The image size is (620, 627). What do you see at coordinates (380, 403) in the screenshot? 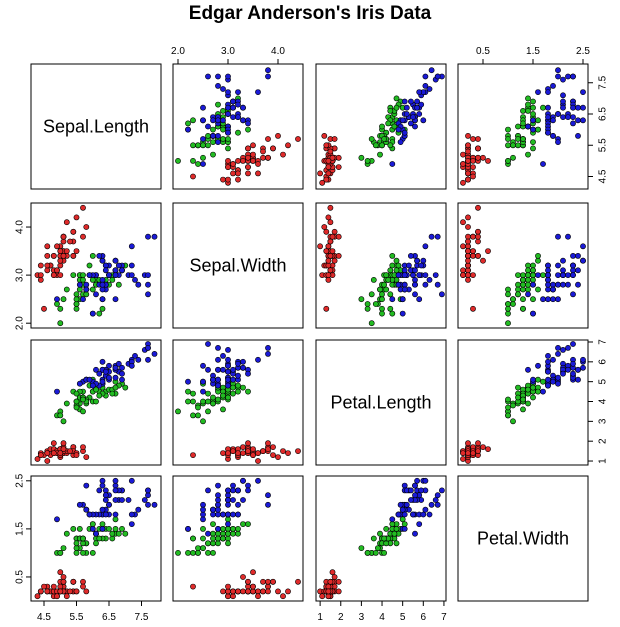
I see `variable-label-petal-length: Petal.Length` at bounding box center [380, 403].